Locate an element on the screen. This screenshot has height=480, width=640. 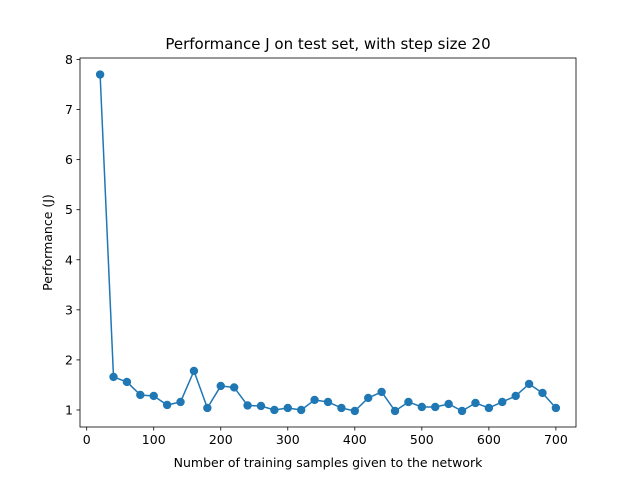
y-tick-label: 3 is located at coordinates (69, 309).